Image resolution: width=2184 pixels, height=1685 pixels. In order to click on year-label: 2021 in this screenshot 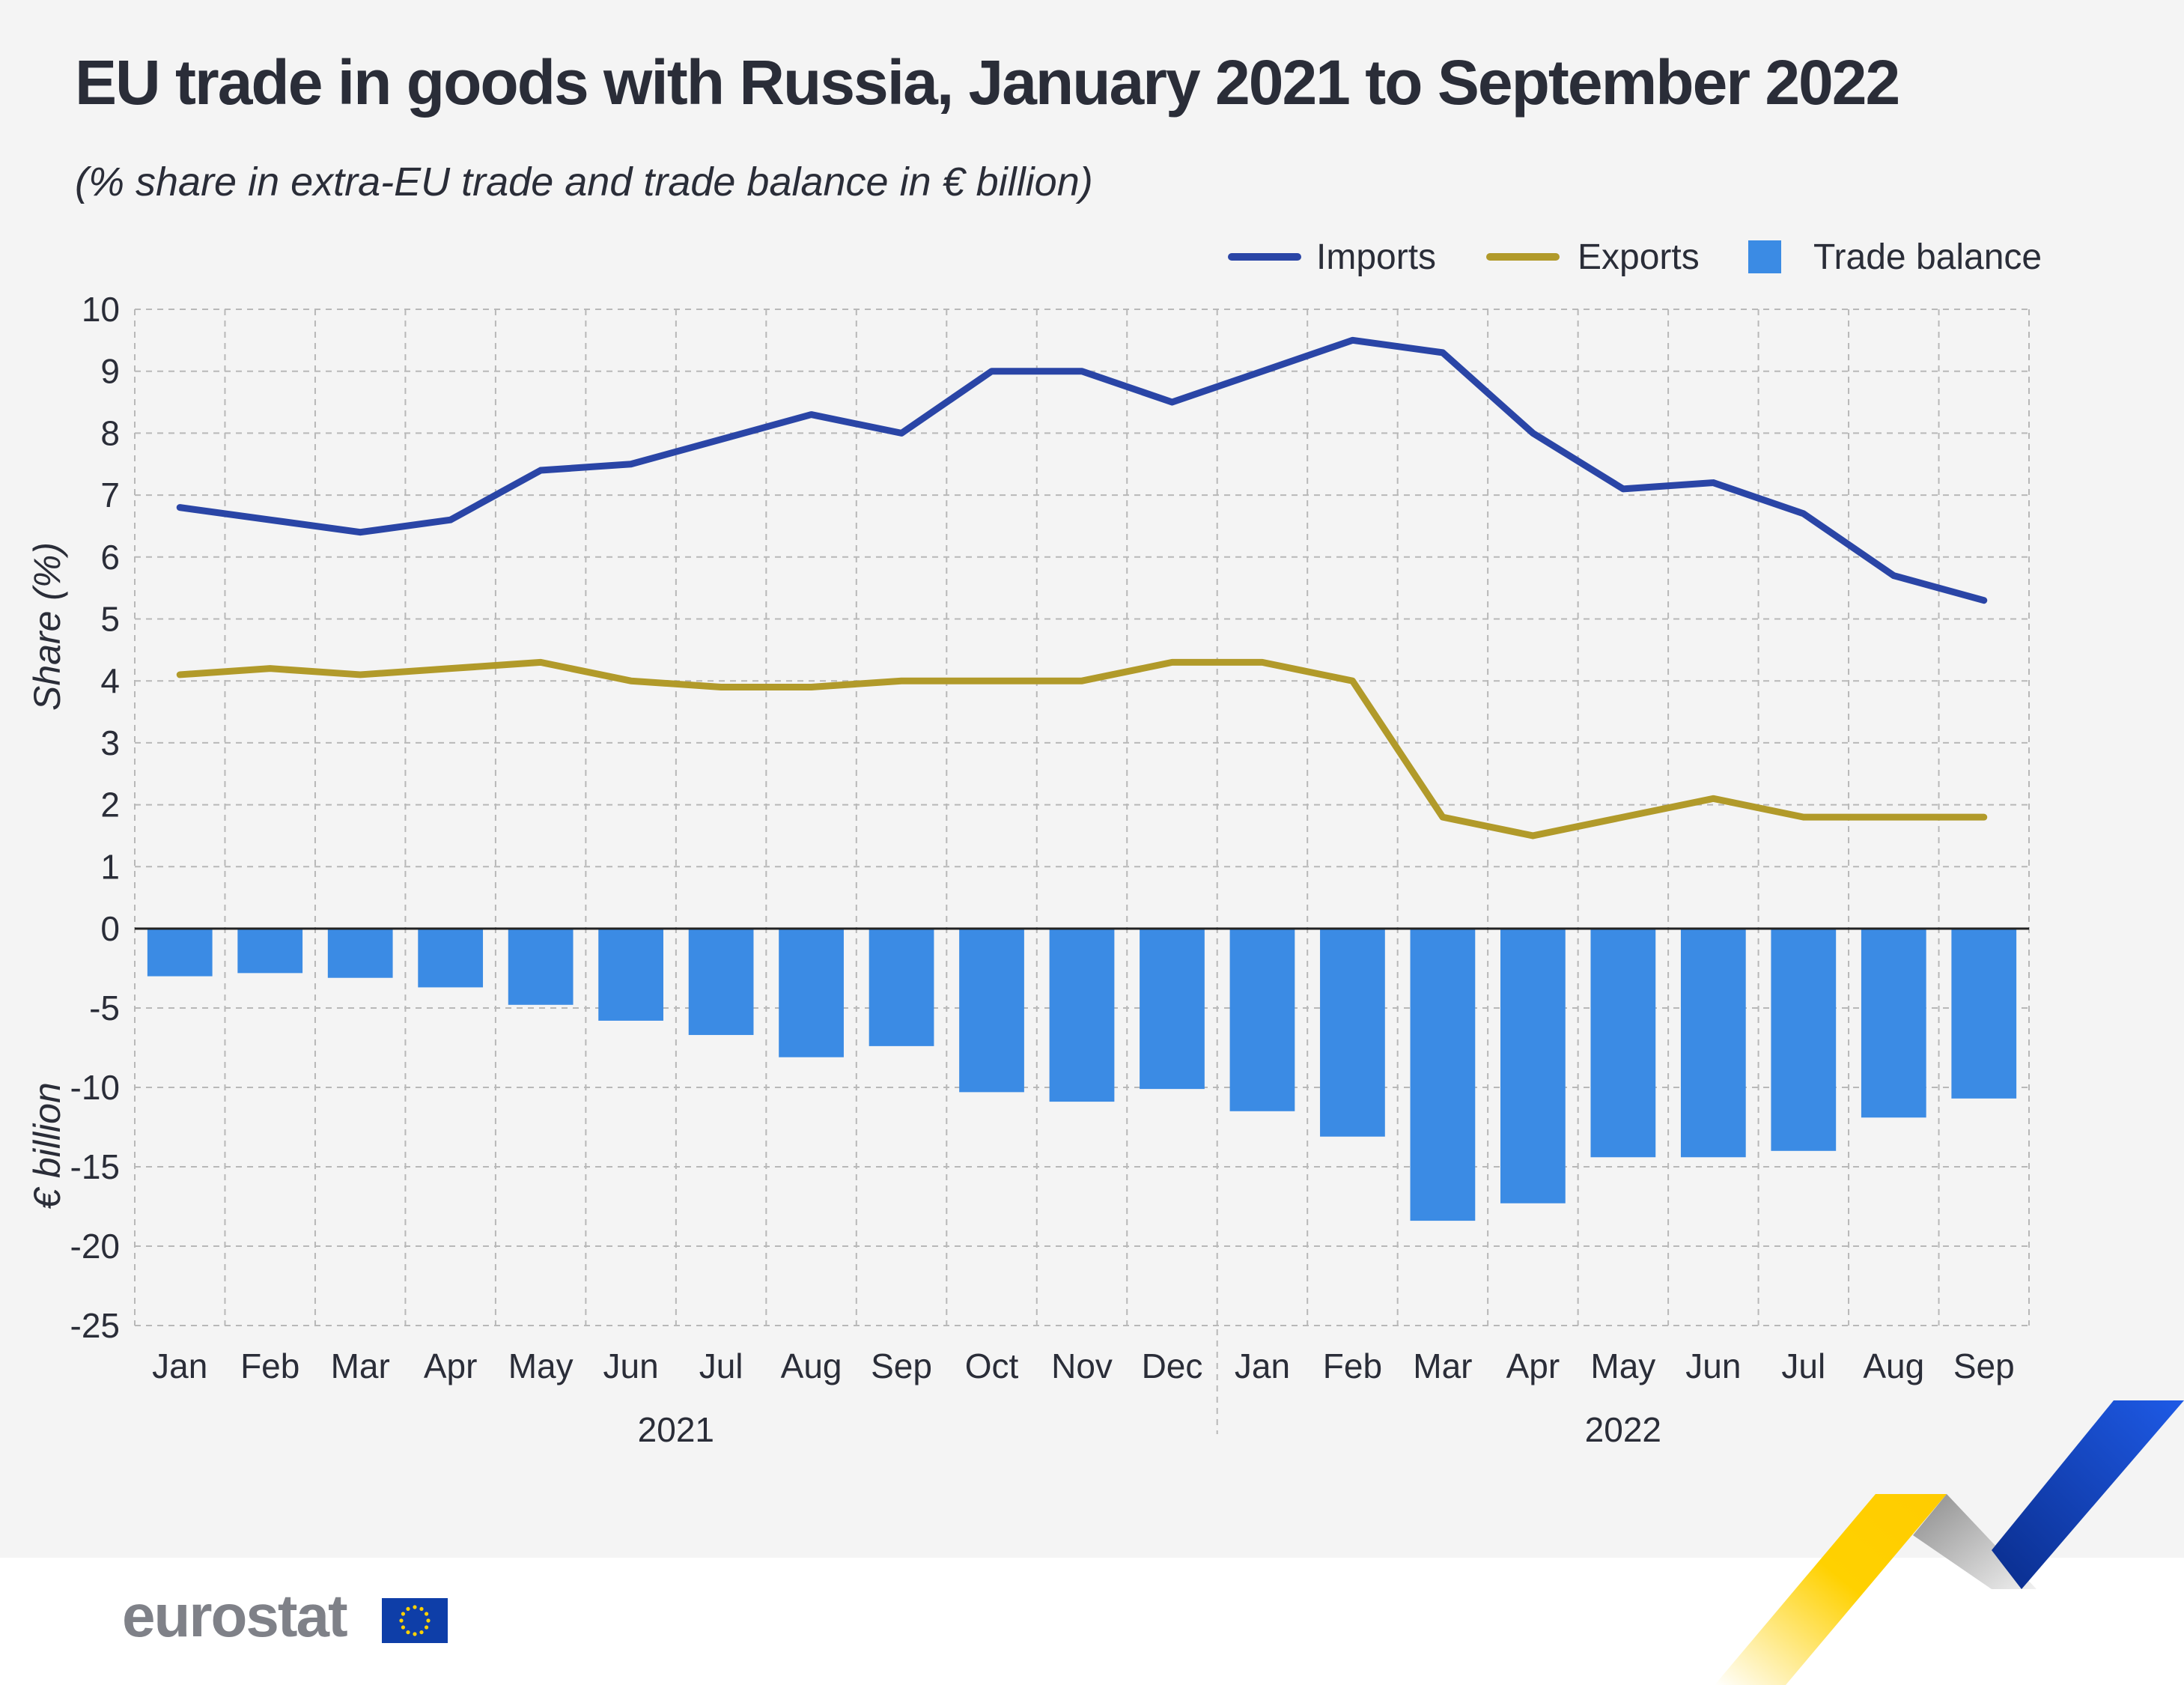, I will do `click(676, 1429)`.